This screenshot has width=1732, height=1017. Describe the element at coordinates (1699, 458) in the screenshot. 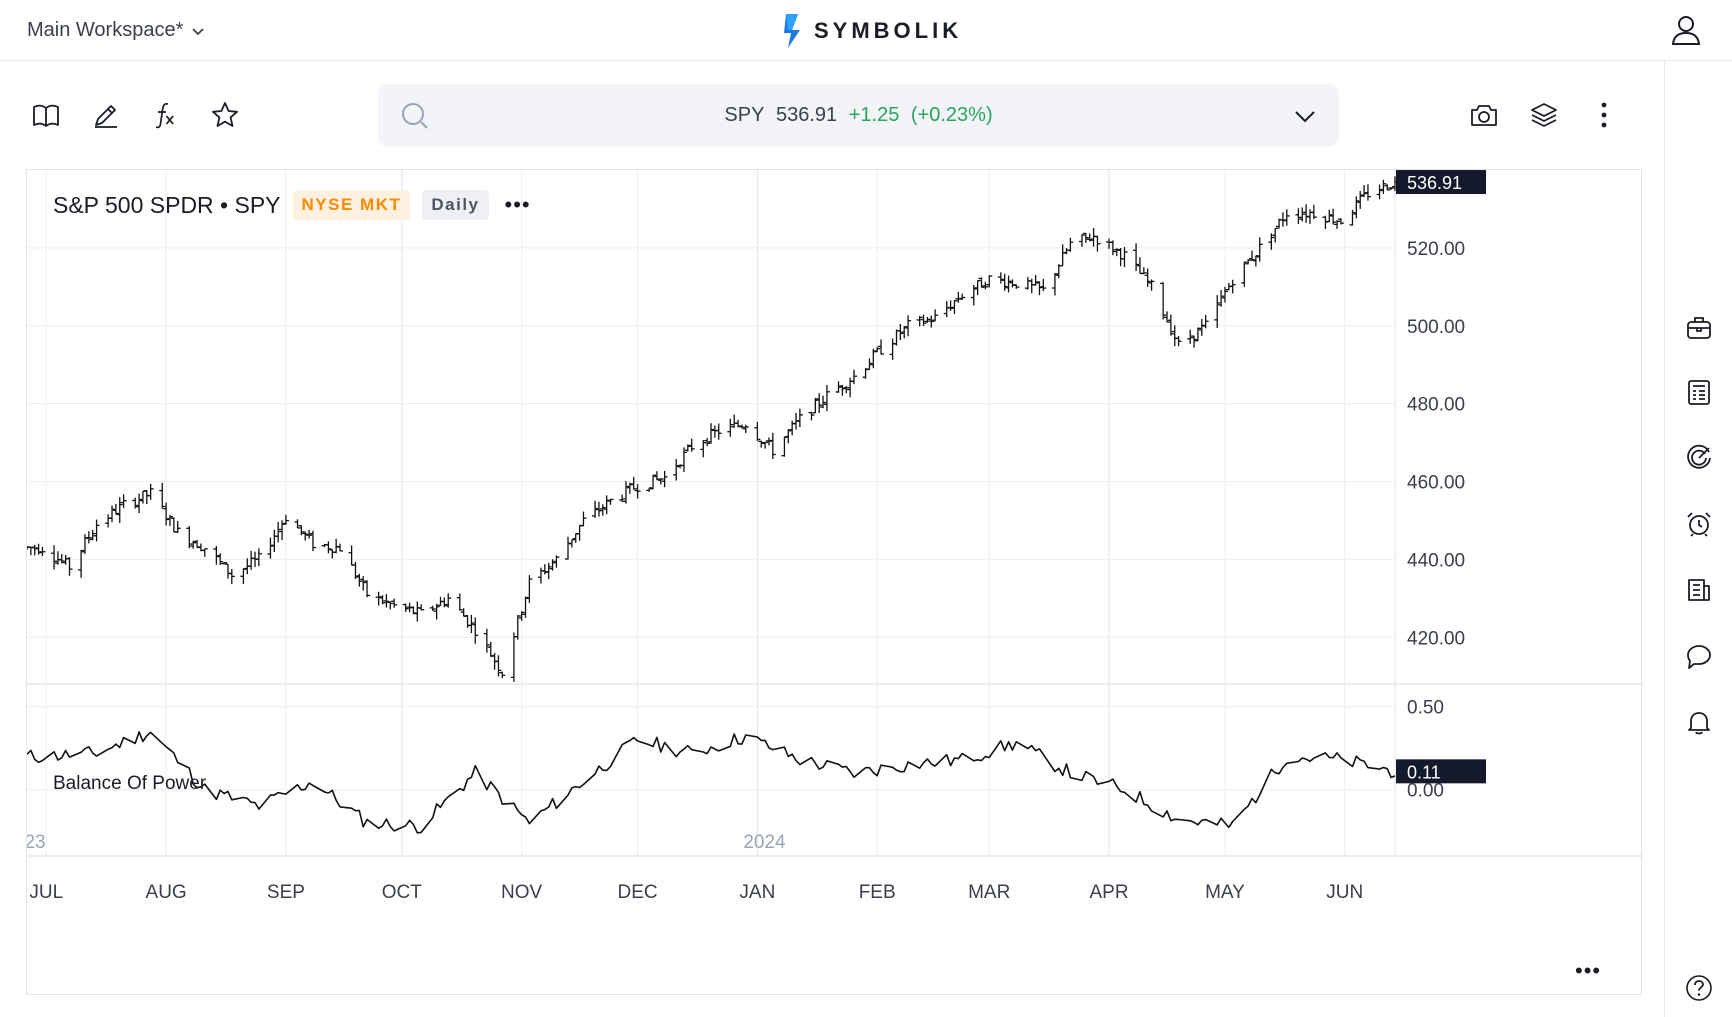

I see `scanner-button` at that location.